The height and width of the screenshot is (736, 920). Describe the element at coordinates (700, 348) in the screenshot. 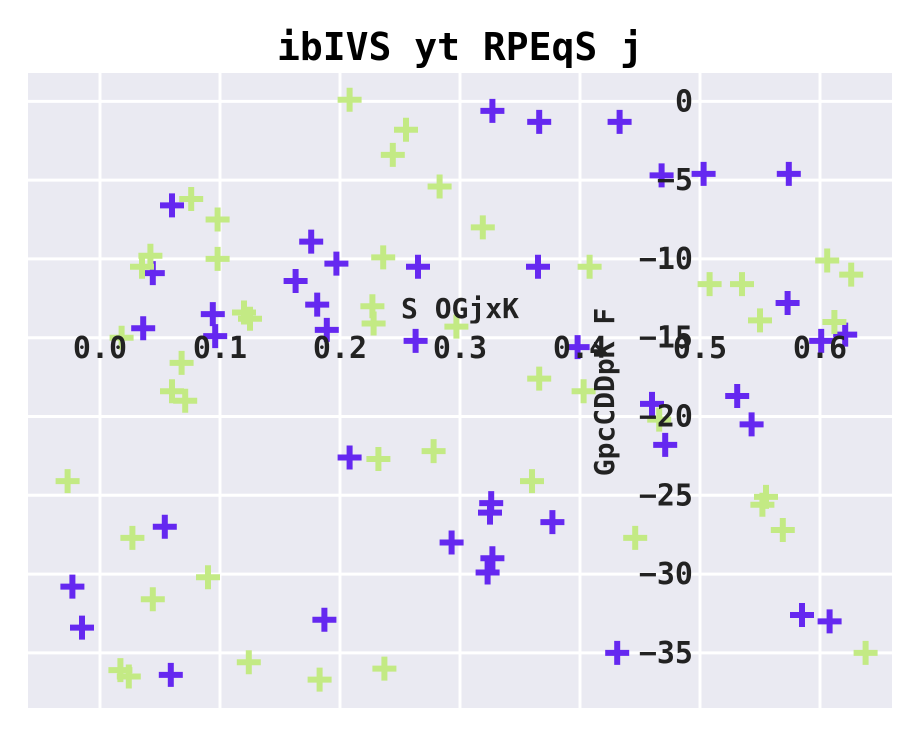

I see `x-tick-label: 0.5` at that location.